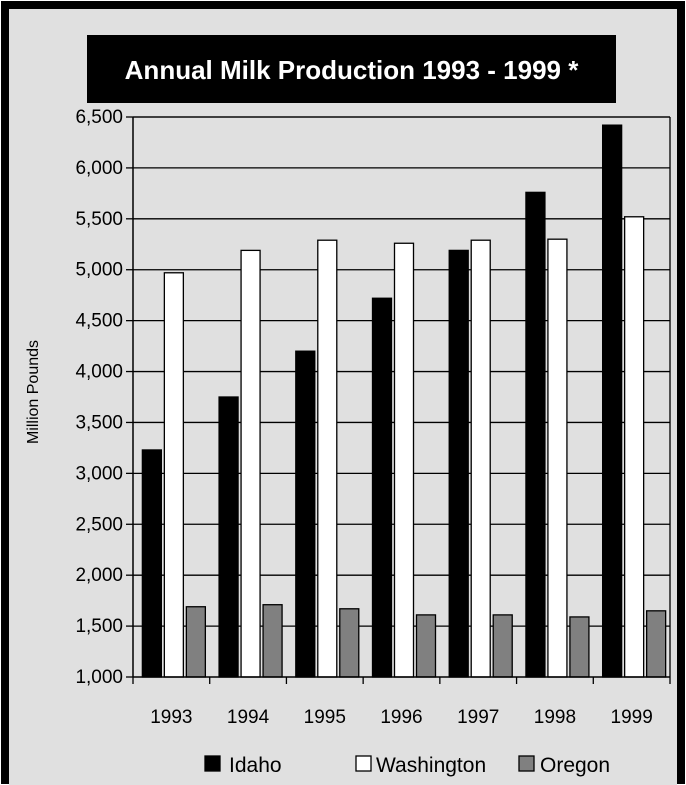 Image resolution: width=686 pixels, height=785 pixels. Describe the element at coordinates (349, 643) in the screenshot. I see `bar-oregon-1995` at that location.